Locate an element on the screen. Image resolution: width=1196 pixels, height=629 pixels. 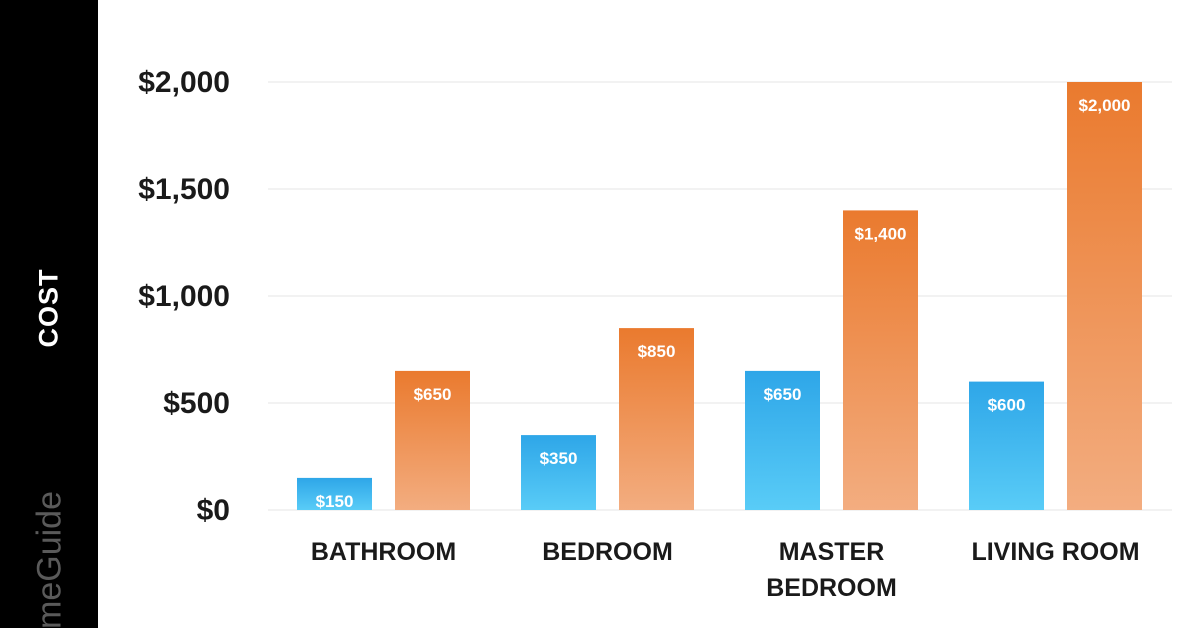
bar-value-label: $600 is located at coordinates (1007, 405).